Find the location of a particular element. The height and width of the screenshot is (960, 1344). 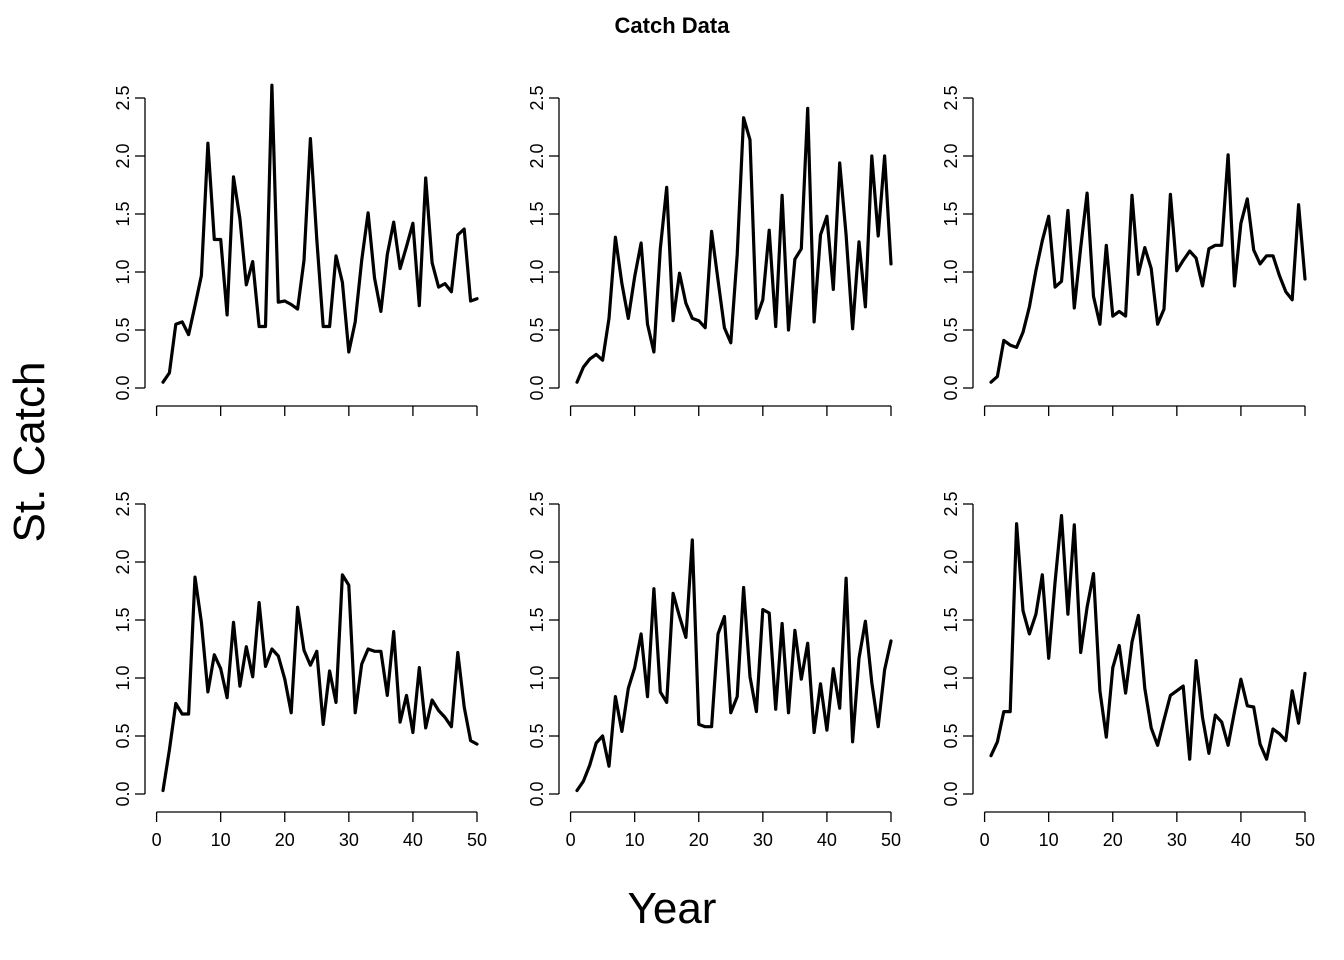

y-axis-label: St. Catch is located at coordinates (29, 452).